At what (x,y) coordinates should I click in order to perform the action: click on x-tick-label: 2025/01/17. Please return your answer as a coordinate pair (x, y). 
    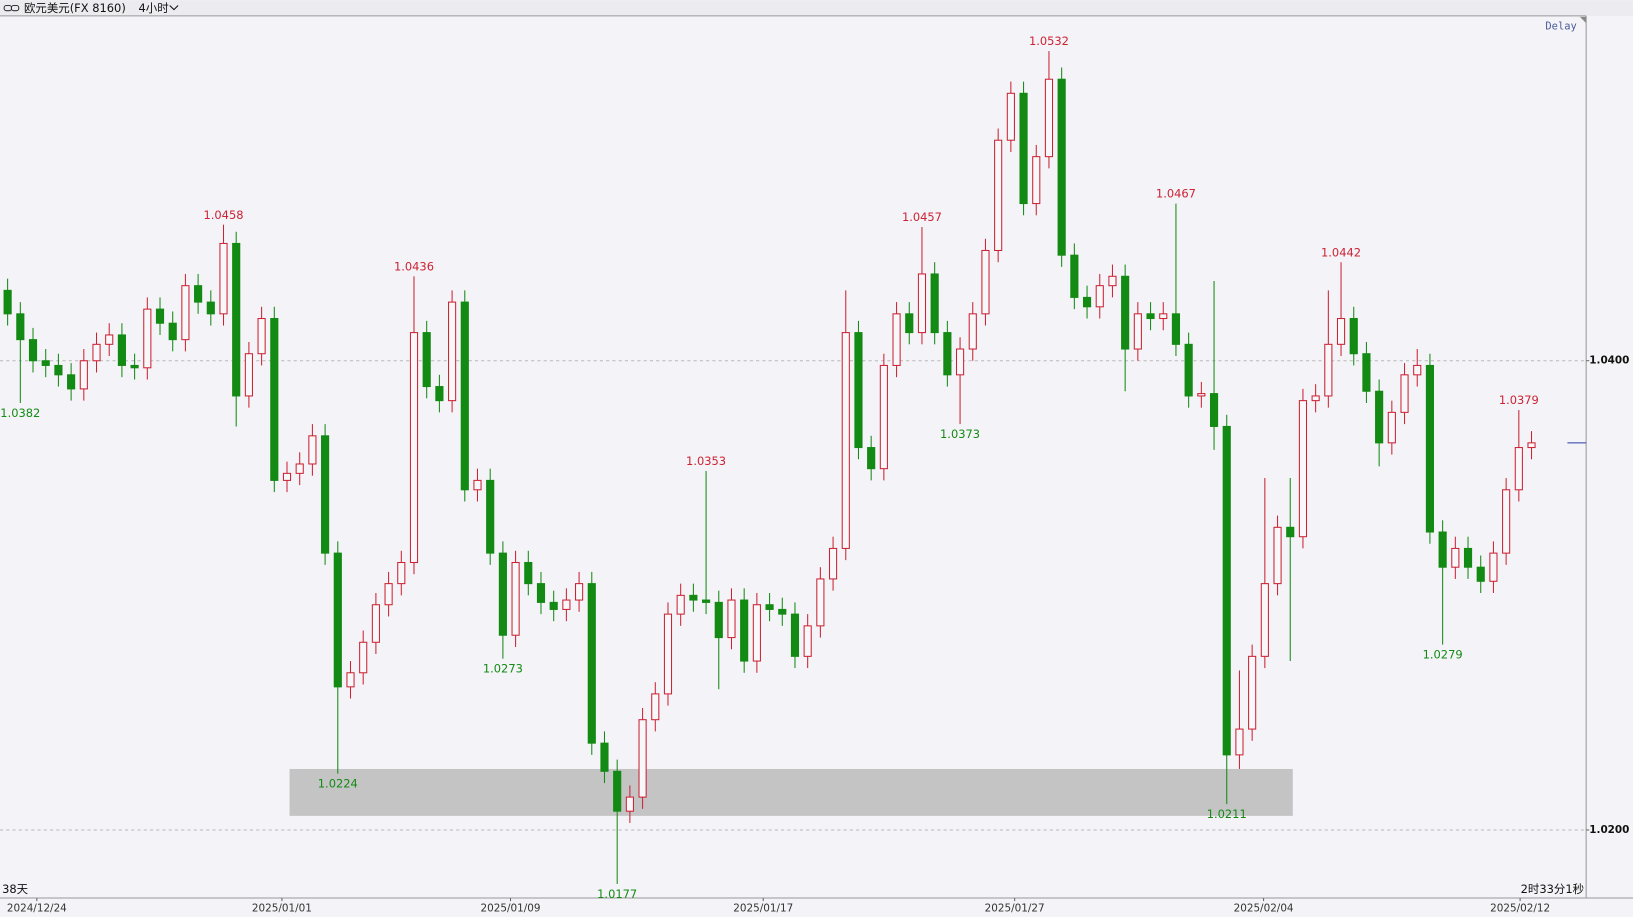
    Looking at the image, I should click on (763, 908).